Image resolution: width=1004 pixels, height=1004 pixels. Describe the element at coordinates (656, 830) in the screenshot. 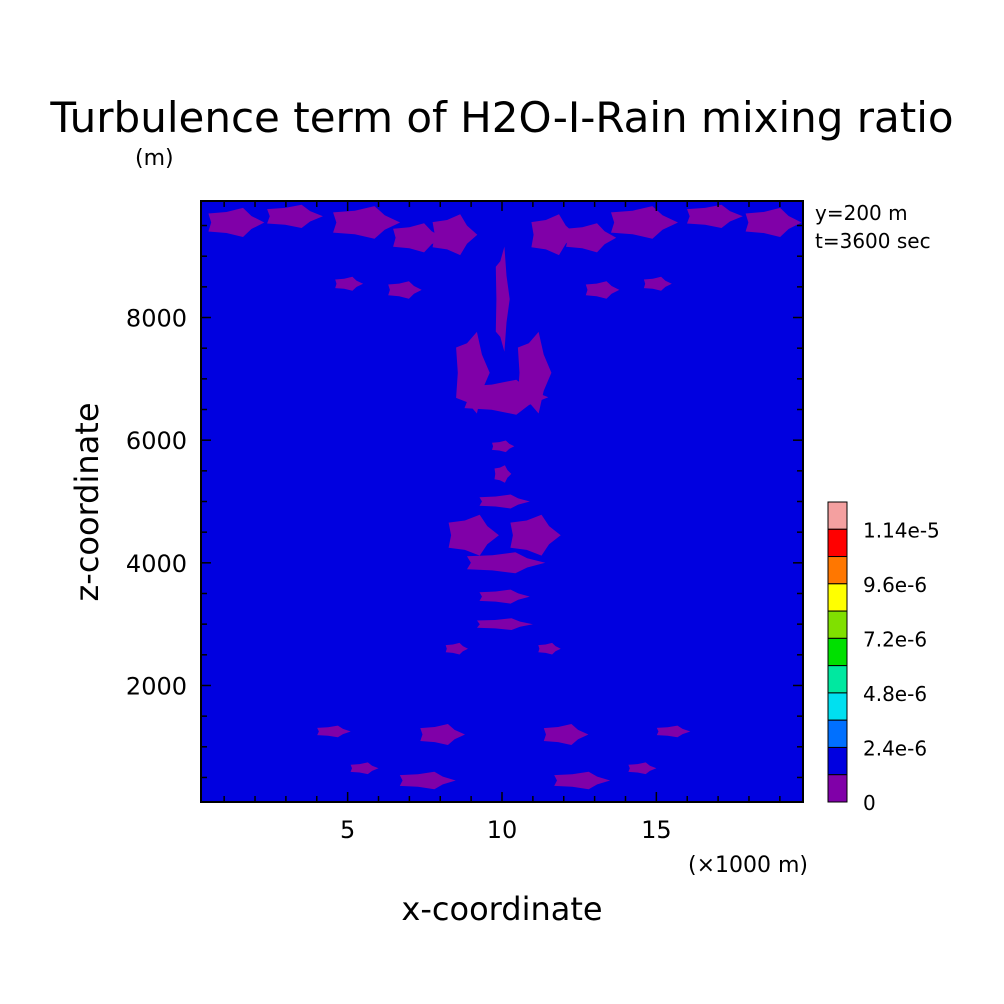

I see `x-tick-label: 15` at that location.